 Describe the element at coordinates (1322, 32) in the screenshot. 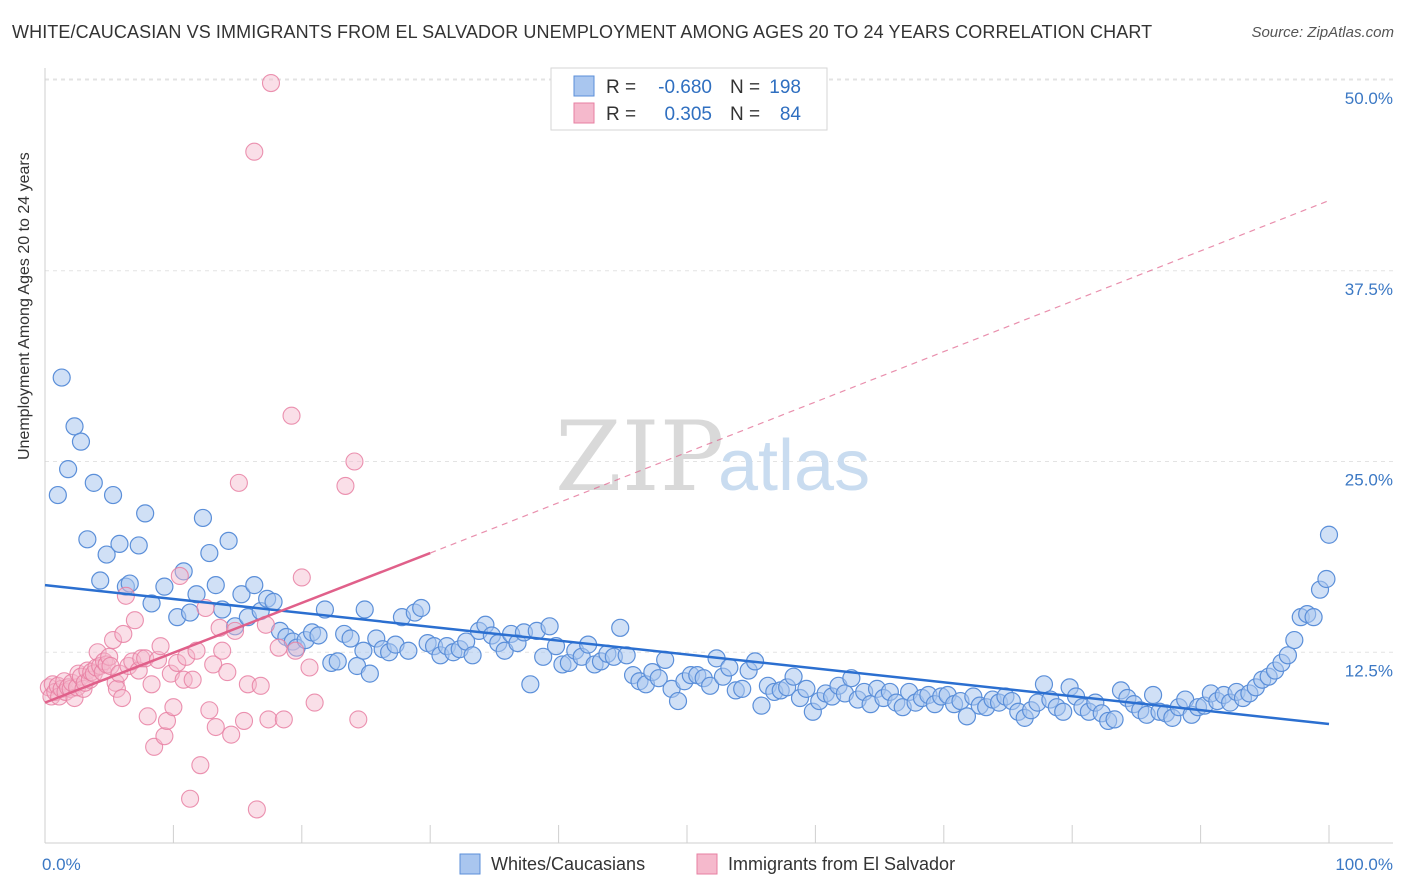

I see `source-label: Source: ZipAtlas.com` at that location.